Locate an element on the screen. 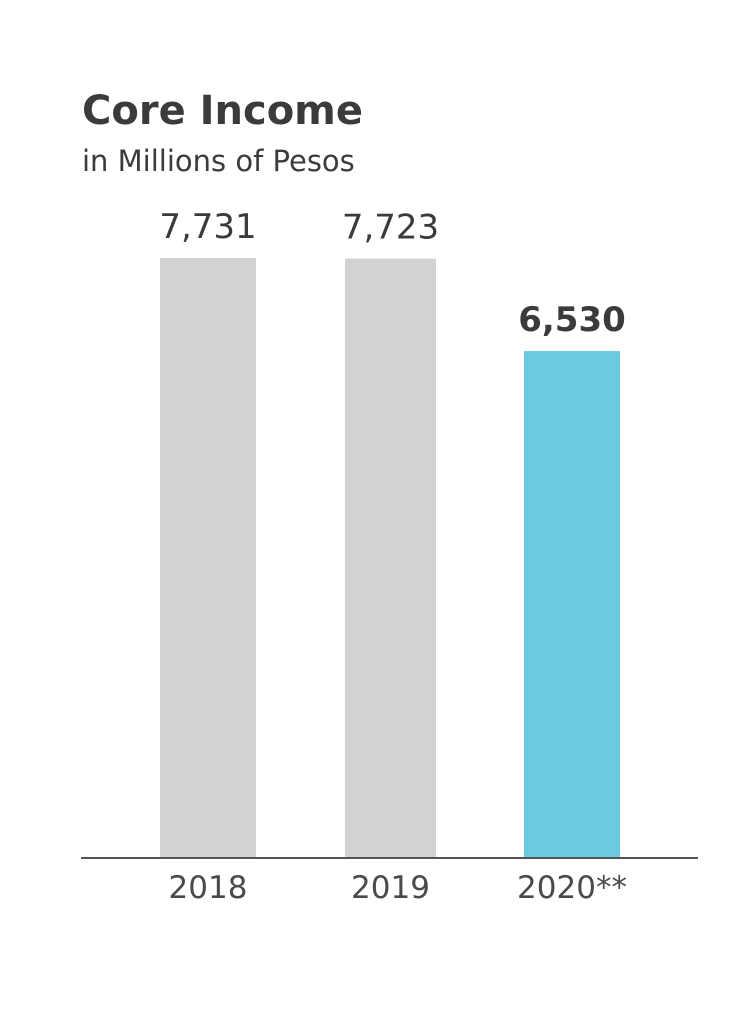 The height and width of the screenshot is (1028, 740). category-label-2018: 2018 is located at coordinates (208, 888).